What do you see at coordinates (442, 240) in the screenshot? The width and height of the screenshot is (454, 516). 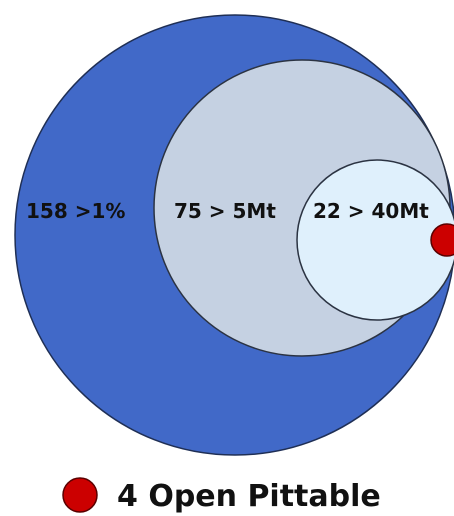 I see `open-pittable-marker` at bounding box center [442, 240].